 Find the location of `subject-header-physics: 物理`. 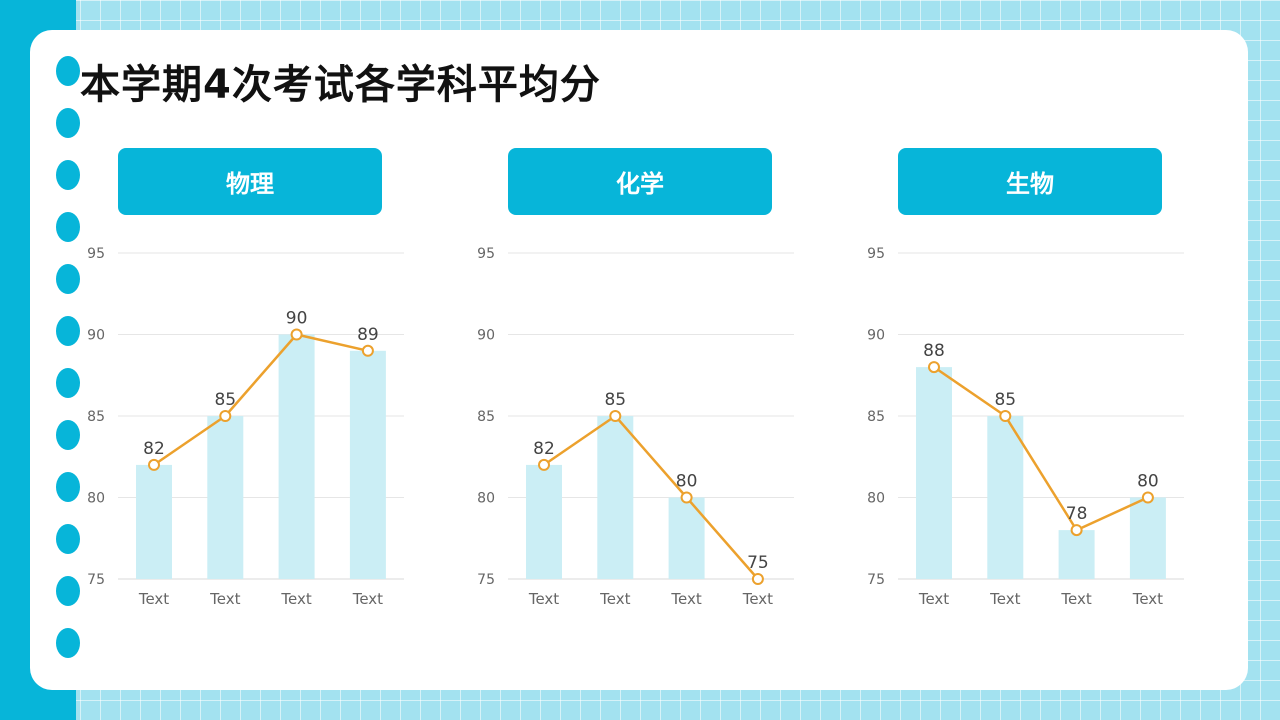

subject-header-physics: 物理 is located at coordinates (250, 181).